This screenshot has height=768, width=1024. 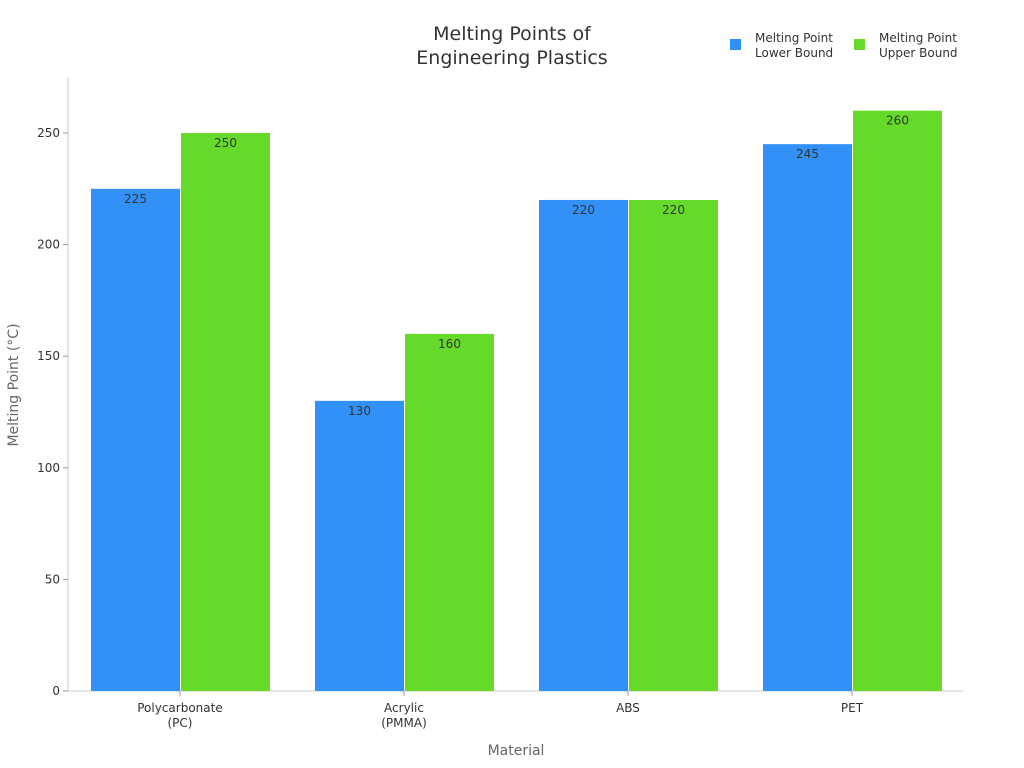 What do you see at coordinates (56, 691) in the screenshot?
I see `y-tick-label: 0` at bounding box center [56, 691].